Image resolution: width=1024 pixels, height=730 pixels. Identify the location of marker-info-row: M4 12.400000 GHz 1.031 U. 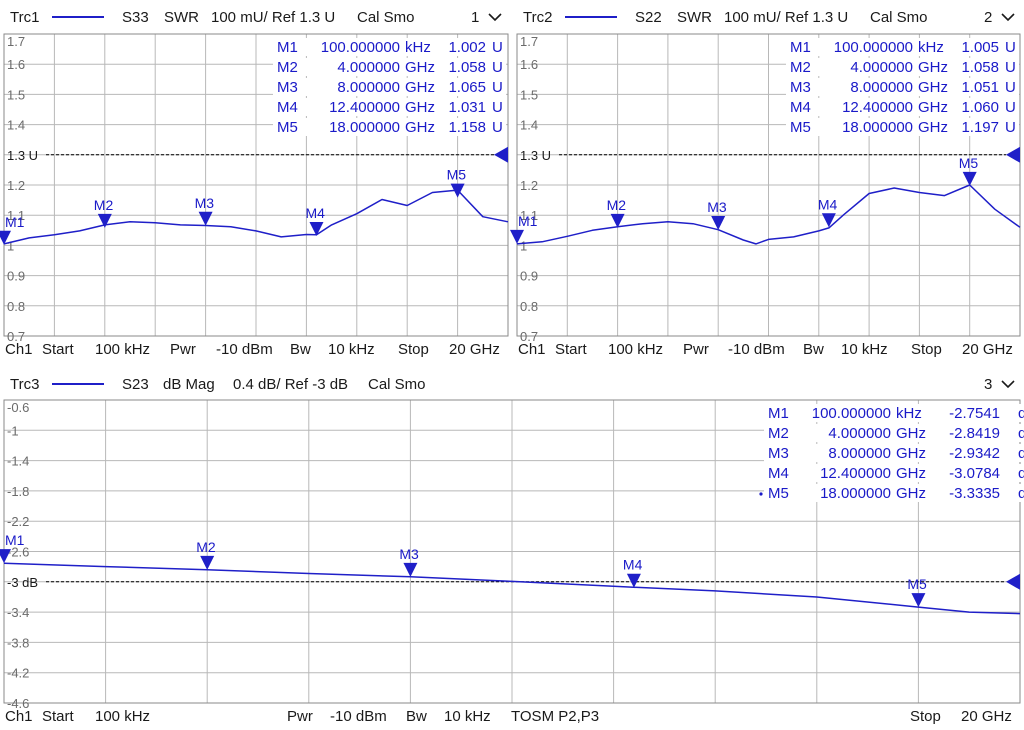
(389, 107).